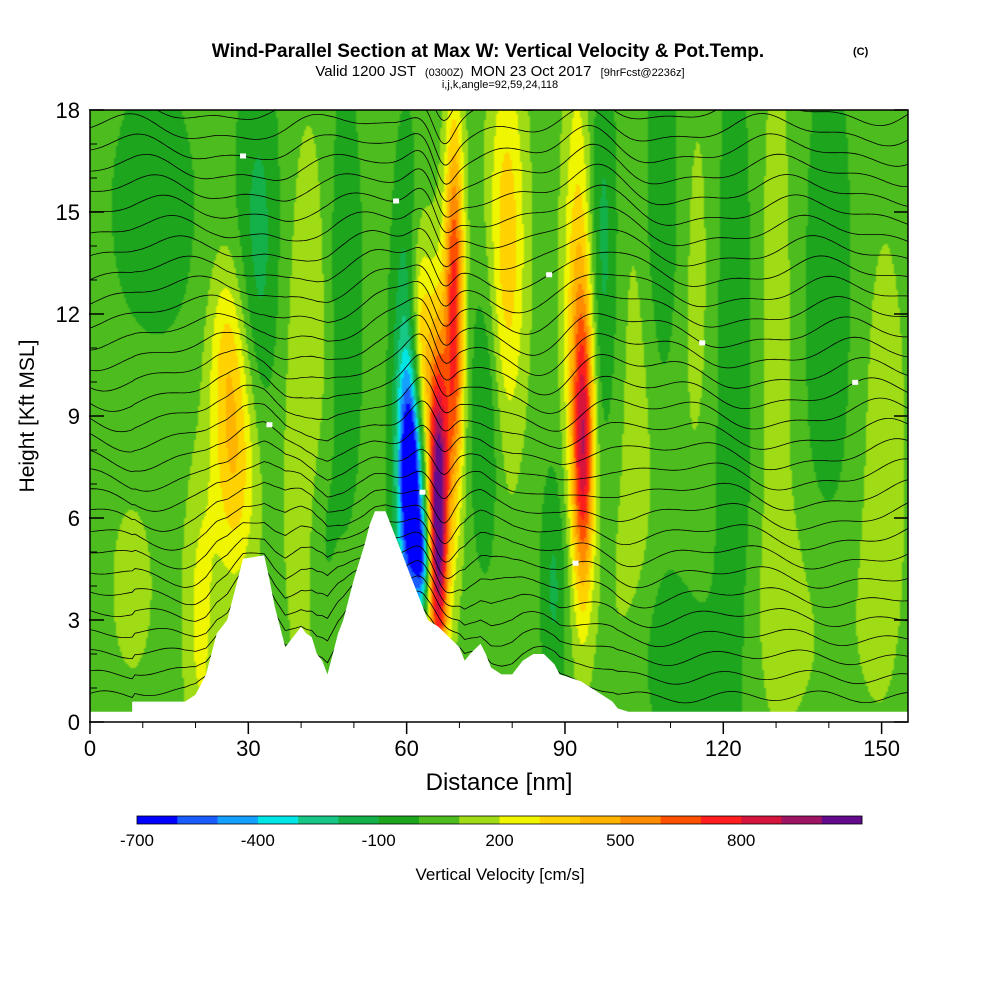 The width and height of the screenshot is (1000, 1005). Describe the element at coordinates (531, 71) in the screenshot. I see `subtitle-date: MON 23 Oct 2017` at that location.